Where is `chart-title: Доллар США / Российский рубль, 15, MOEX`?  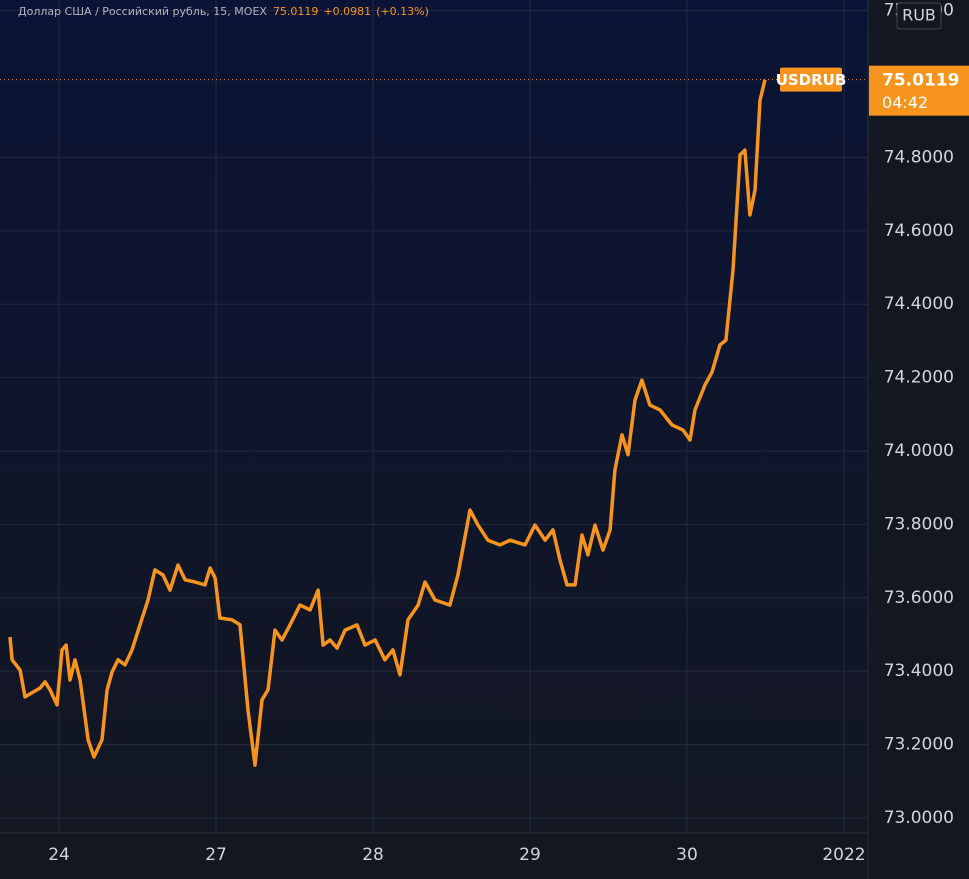 chart-title: Доллар США / Российский рубль, 15, MOEX is located at coordinates (142, 11).